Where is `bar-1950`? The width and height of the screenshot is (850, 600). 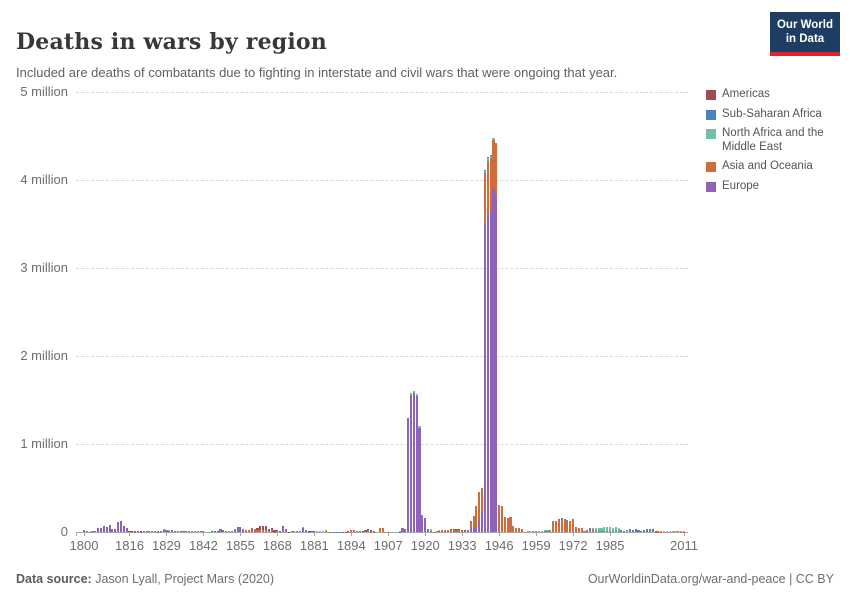 bar-1950 is located at coordinates (510, 524).